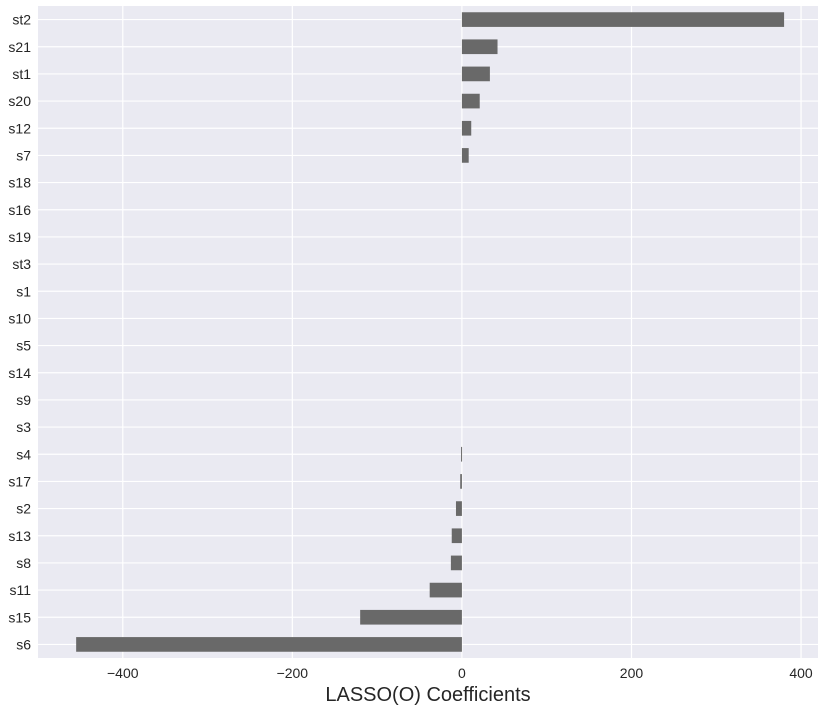 The width and height of the screenshot is (825, 710). What do you see at coordinates (123, 673) in the screenshot?
I see `x-tick-label: −400` at bounding box center [123, 673].